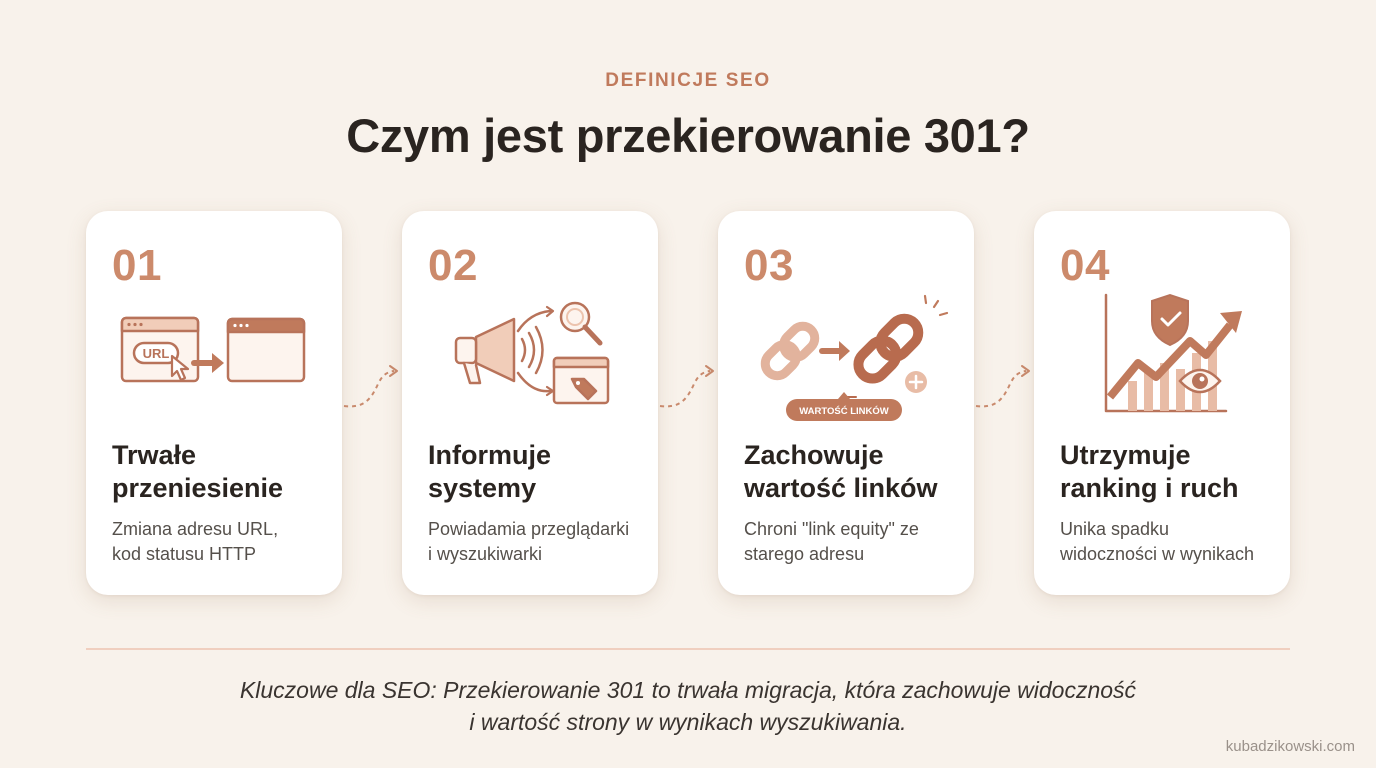  Describe the element at coordinates (490, 471) in the screenshot. I see `step-heading: Informuje systemy` at that location.